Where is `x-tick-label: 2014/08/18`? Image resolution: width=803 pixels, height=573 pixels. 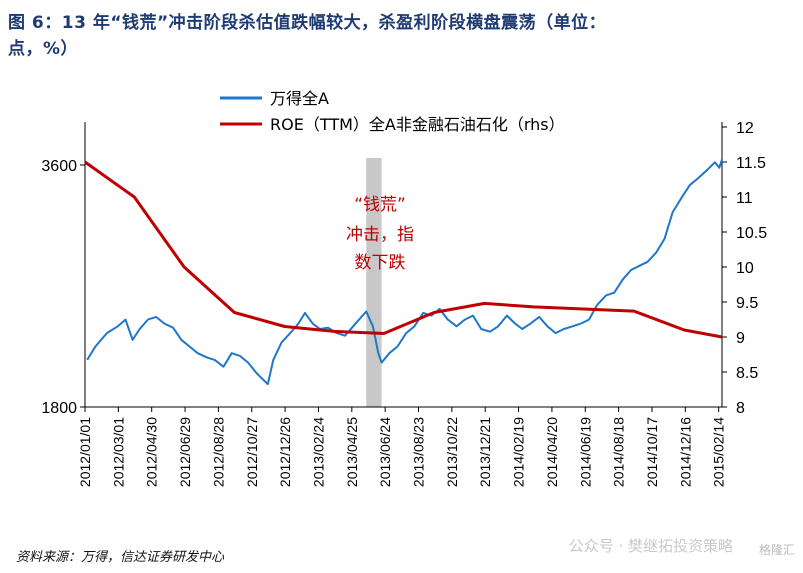
x-tick-label: 2014/08/18 is located at coordinates (619, 452).